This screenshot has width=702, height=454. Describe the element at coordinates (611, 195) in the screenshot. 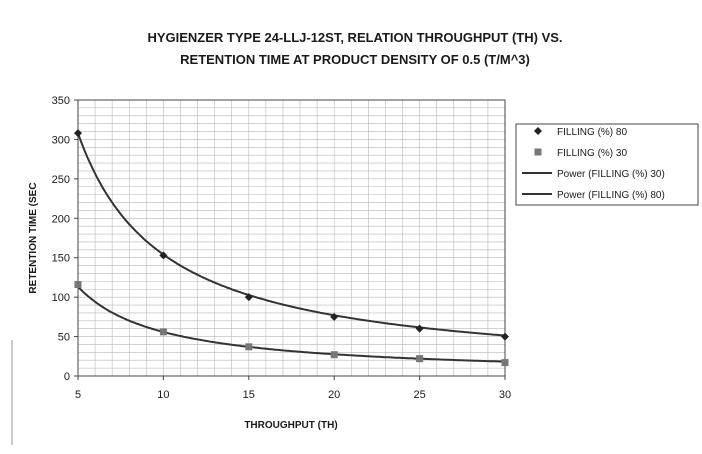

I see `legend-entry-label: Power (FILLING (%) 80)` at that location.